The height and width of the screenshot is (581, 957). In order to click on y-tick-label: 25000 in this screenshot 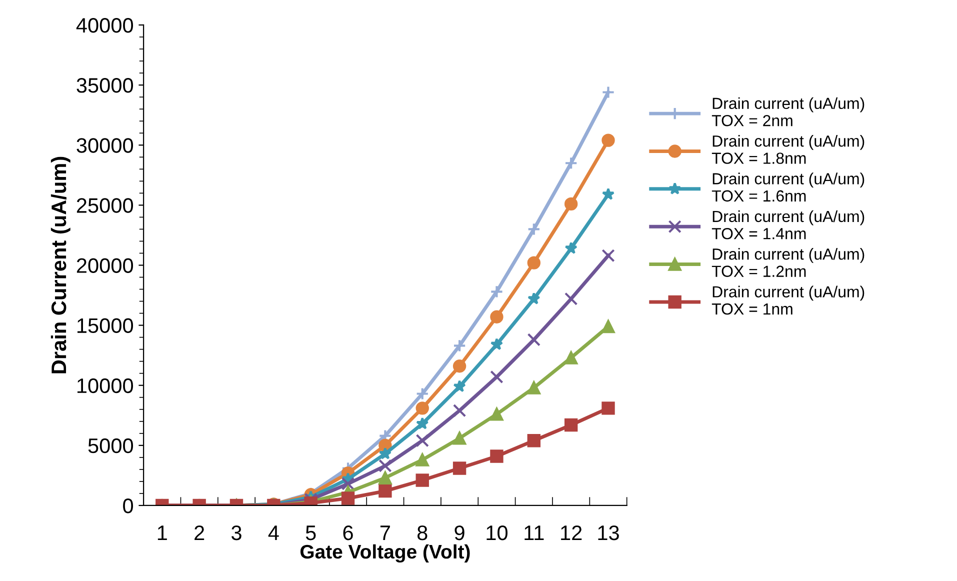, I will do `click(105, 205)`.